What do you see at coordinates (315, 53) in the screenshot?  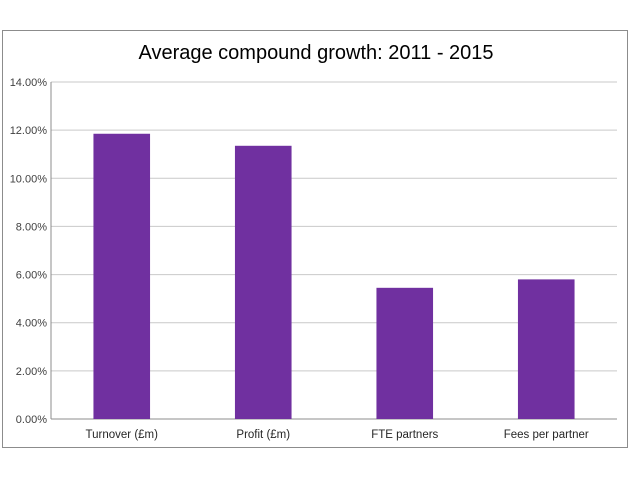 I see `chart-title: Average compound growth: 2011 - 2015` at bounding box center [315, 53].